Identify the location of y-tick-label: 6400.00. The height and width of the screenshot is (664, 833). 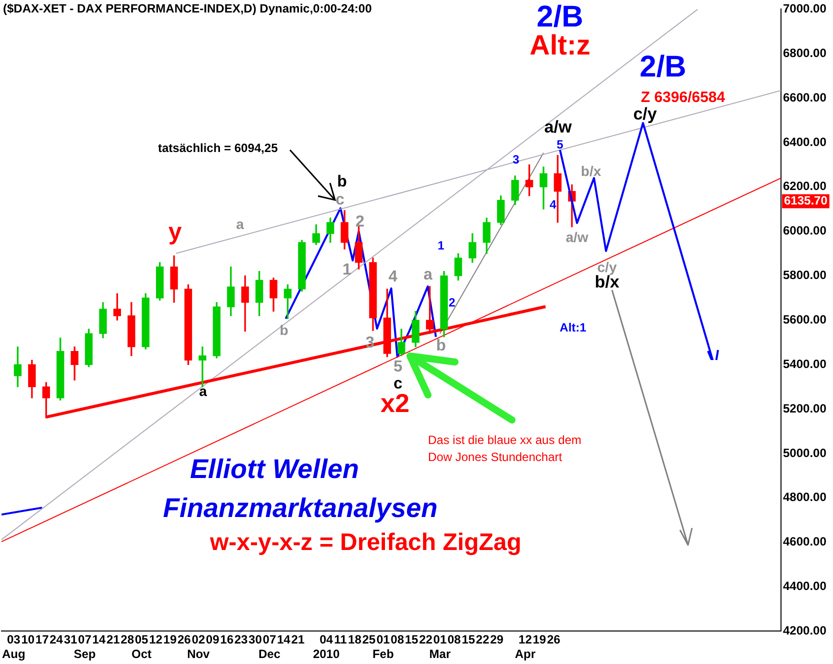
(805, 141).